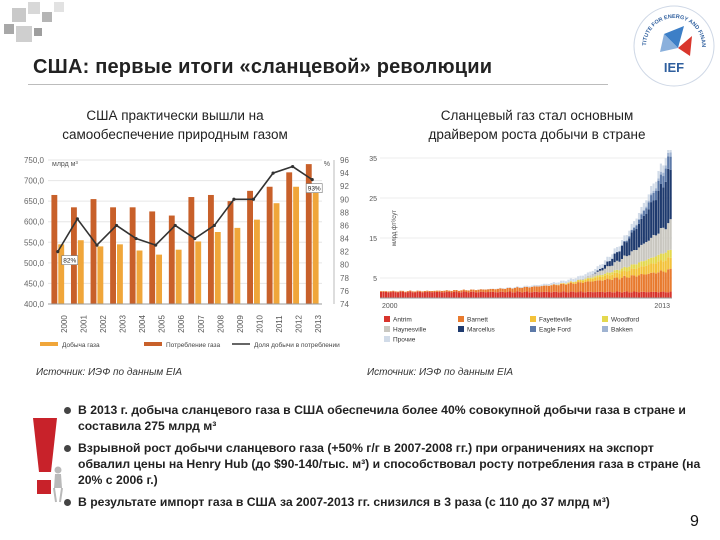  I want to click on legend-swatch, so click(387, 339).